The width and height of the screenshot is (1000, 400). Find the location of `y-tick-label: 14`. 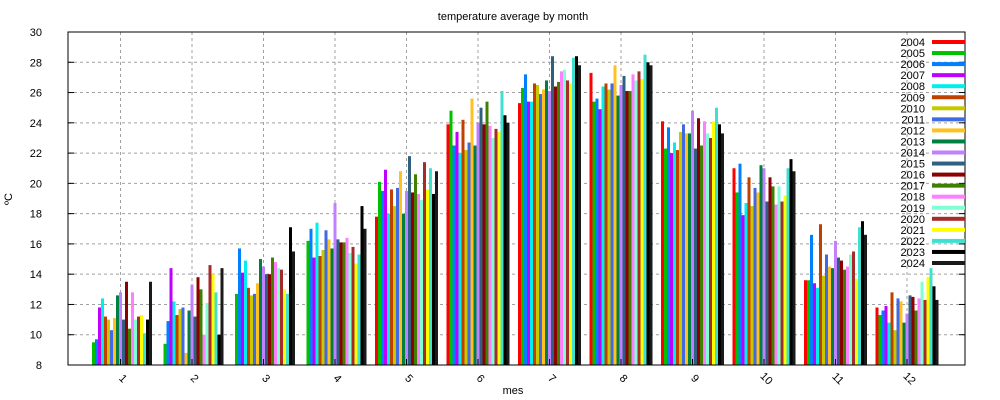

y-tick-label: 14 is located at coordinates (36, 275).